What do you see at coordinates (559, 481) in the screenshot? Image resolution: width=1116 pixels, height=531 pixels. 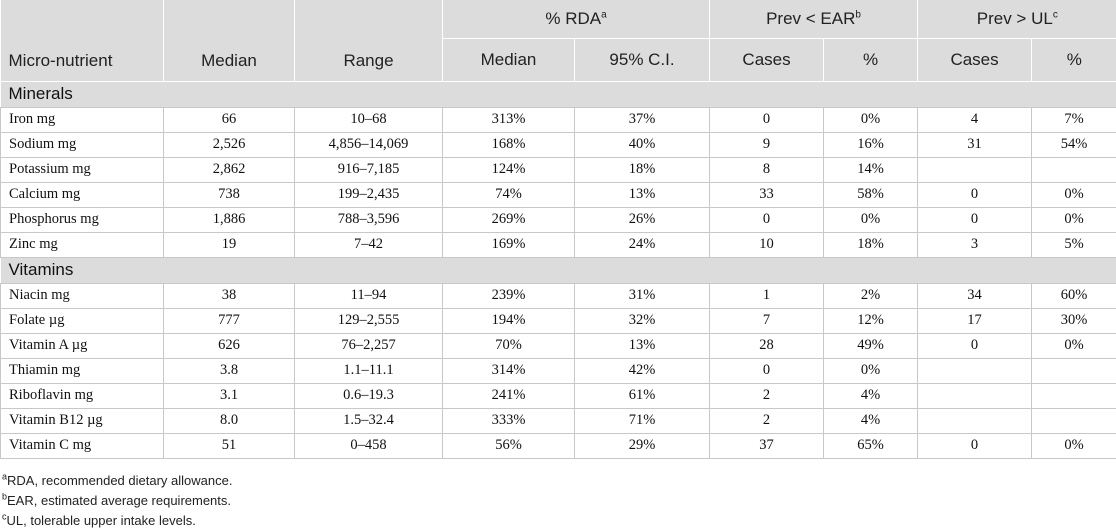 I see `footnote-rda: aRDA, recommended dietary allowance.` at bounding box center [559, 481].